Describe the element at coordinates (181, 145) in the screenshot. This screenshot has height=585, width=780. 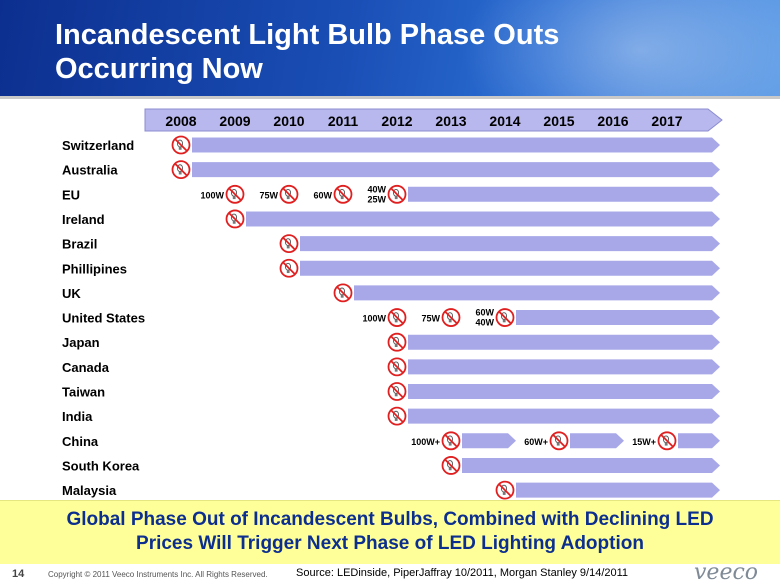
I see `ban-bulb-icon-switzerland-2008` at that location.